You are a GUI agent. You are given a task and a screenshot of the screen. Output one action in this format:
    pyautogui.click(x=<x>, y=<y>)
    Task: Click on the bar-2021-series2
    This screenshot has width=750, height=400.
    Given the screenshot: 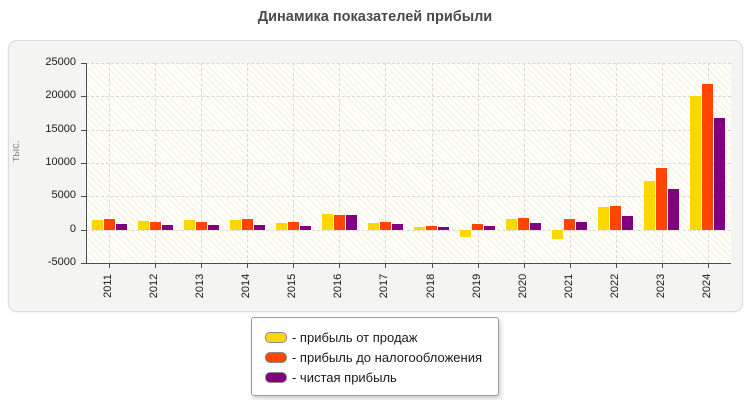 What is the action you would take?
    pyautogui.click(x=570, y=224)
    